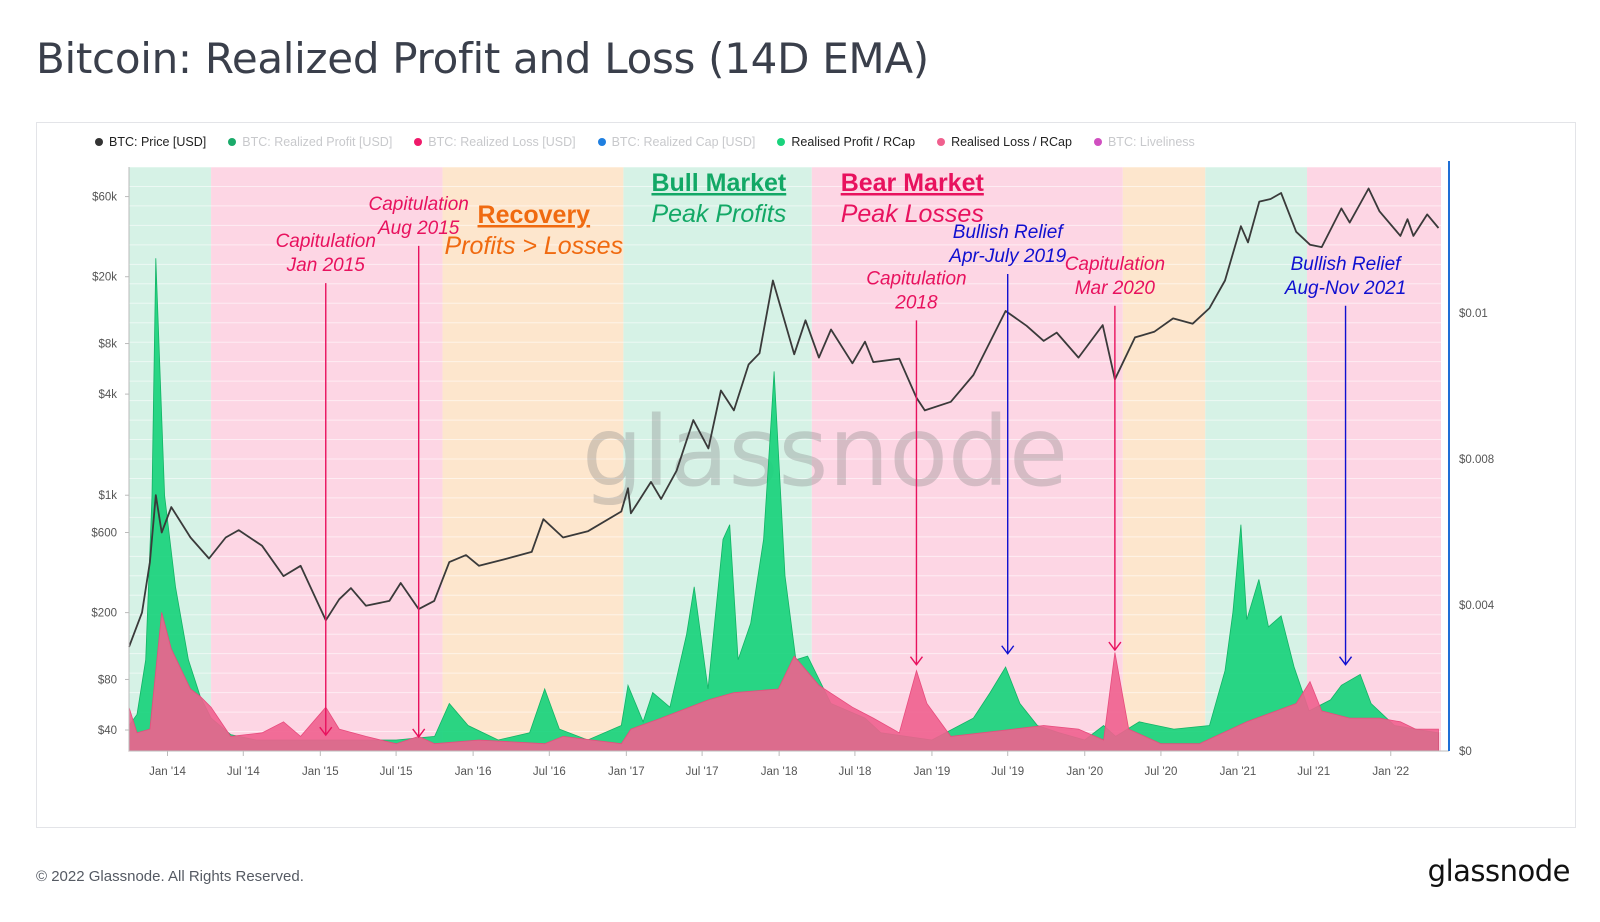  Describe the element at coordinates (702, 772) in the screenshot. I see `x-tick-label: Jul '17` at that location.